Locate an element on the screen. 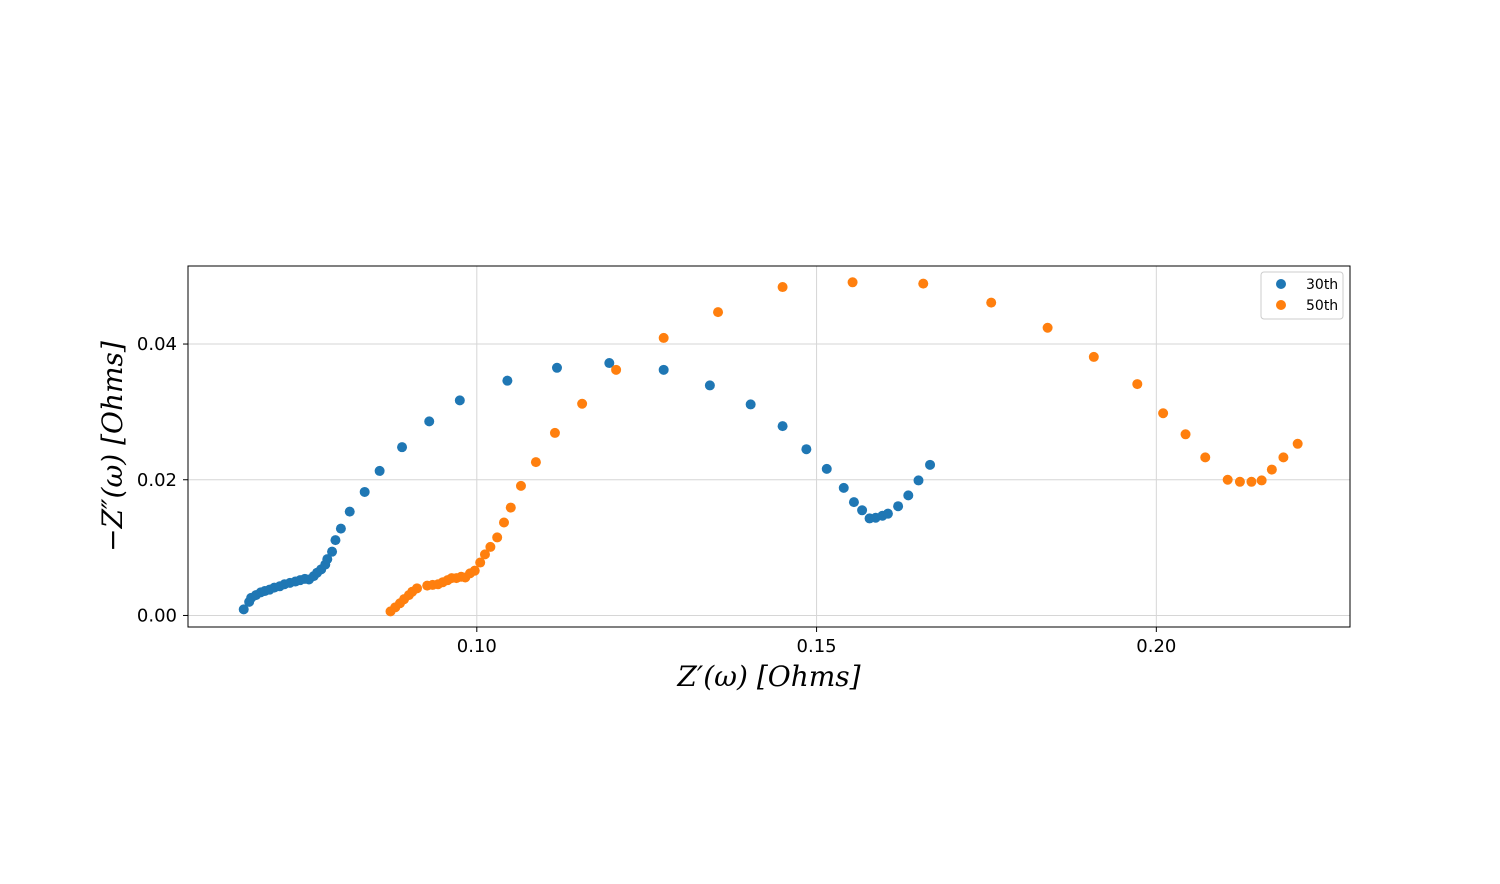  y-axis-ticks: 0.00 0.02 0.04 is located at coordinates (162, 480).